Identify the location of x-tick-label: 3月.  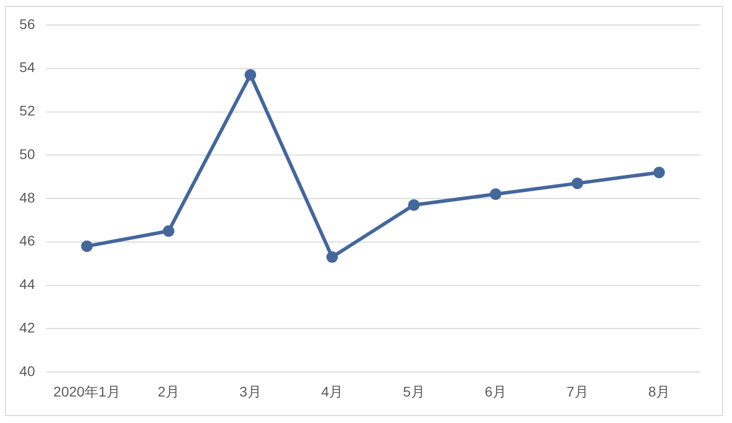
(250, 391).